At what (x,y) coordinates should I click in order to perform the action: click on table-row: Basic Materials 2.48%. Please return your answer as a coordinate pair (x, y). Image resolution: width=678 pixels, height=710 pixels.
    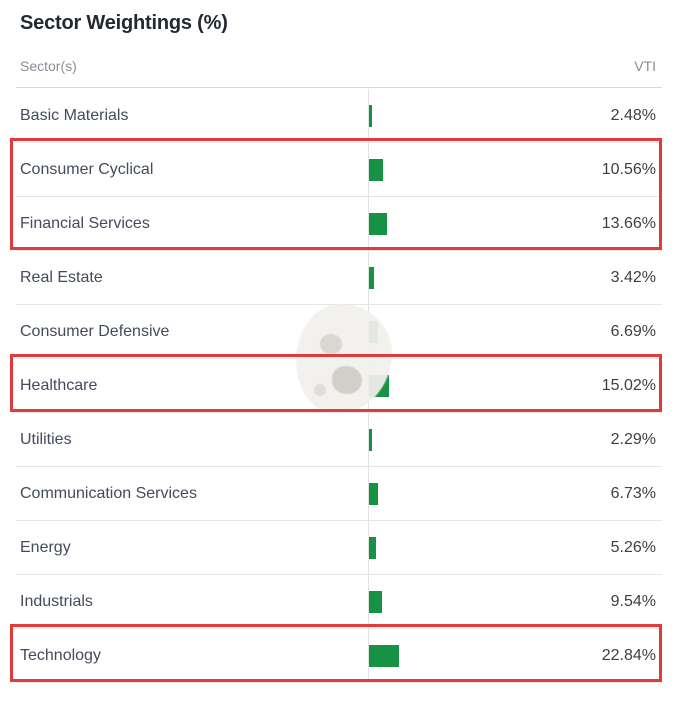
    Looking at the image, I should click on (339, 116).